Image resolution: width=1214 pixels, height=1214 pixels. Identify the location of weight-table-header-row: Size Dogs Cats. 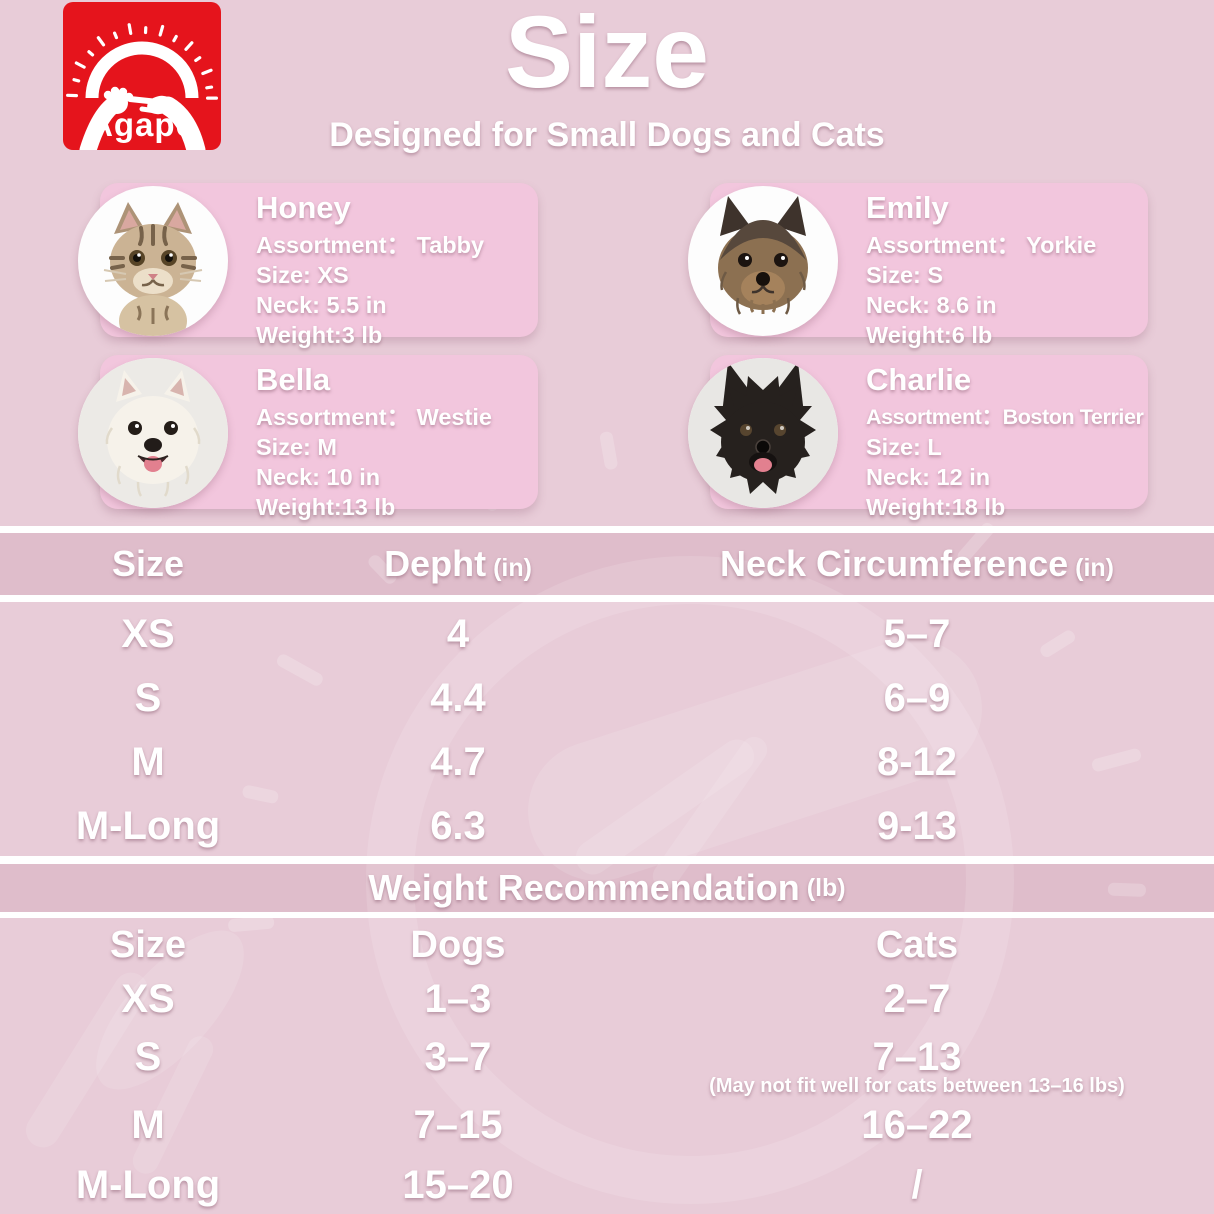
(607, 946).